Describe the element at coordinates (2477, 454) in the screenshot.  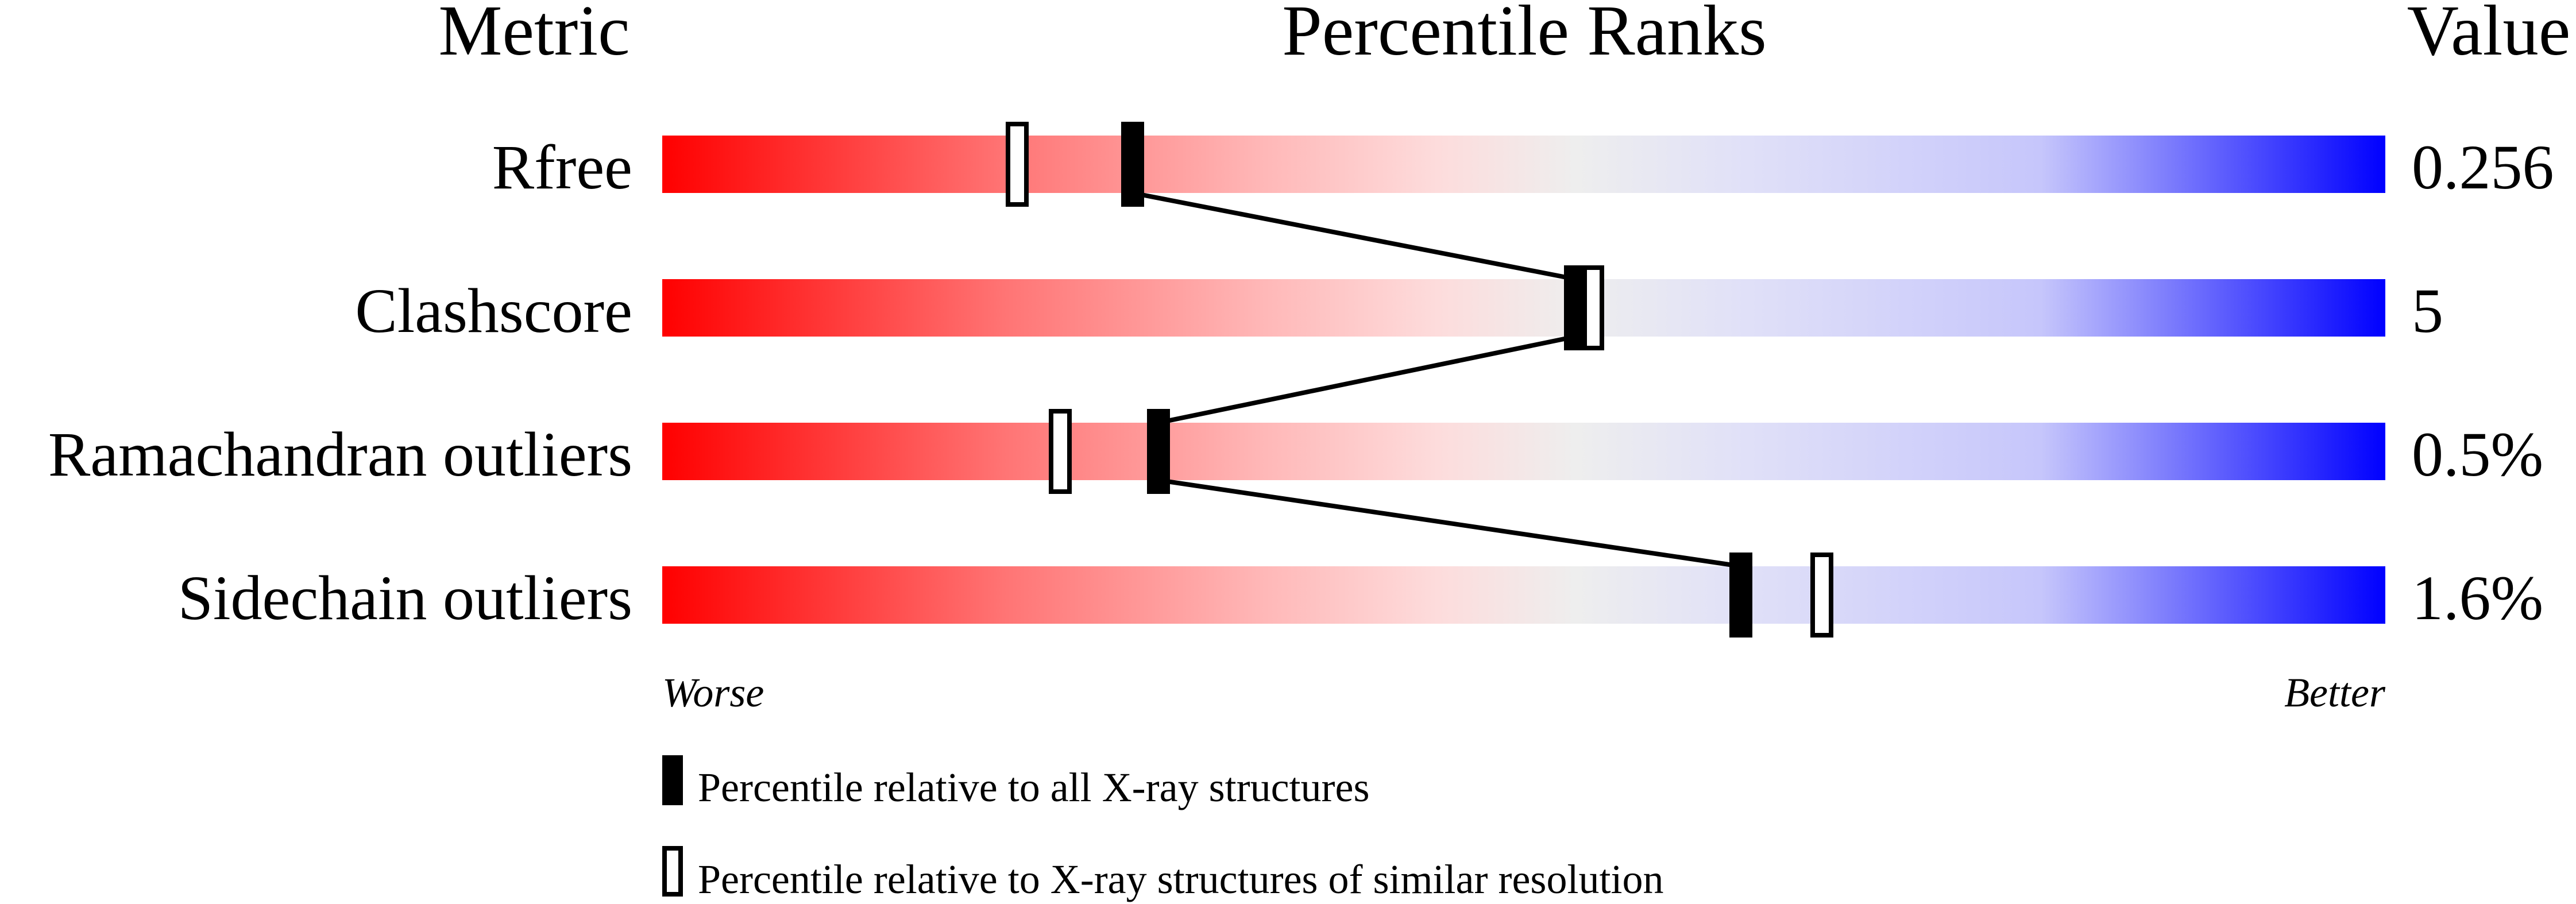
I see `metric-value: 0.5%` at that location.